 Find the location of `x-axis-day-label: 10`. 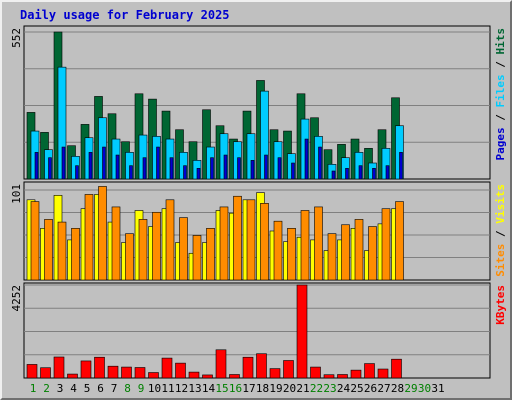

x-axis-day-label: 10 is located at coordinates (154, 388).